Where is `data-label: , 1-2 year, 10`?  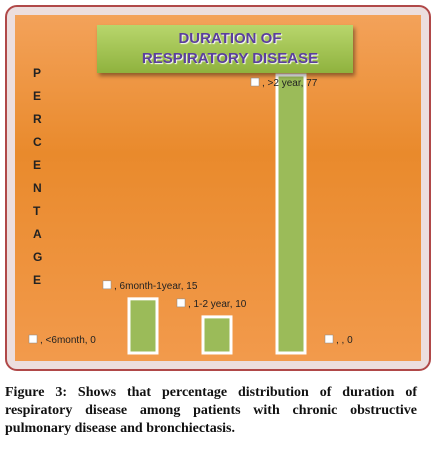
data-label: , 1-2 year, 10 is located at coordinates (217, 304).